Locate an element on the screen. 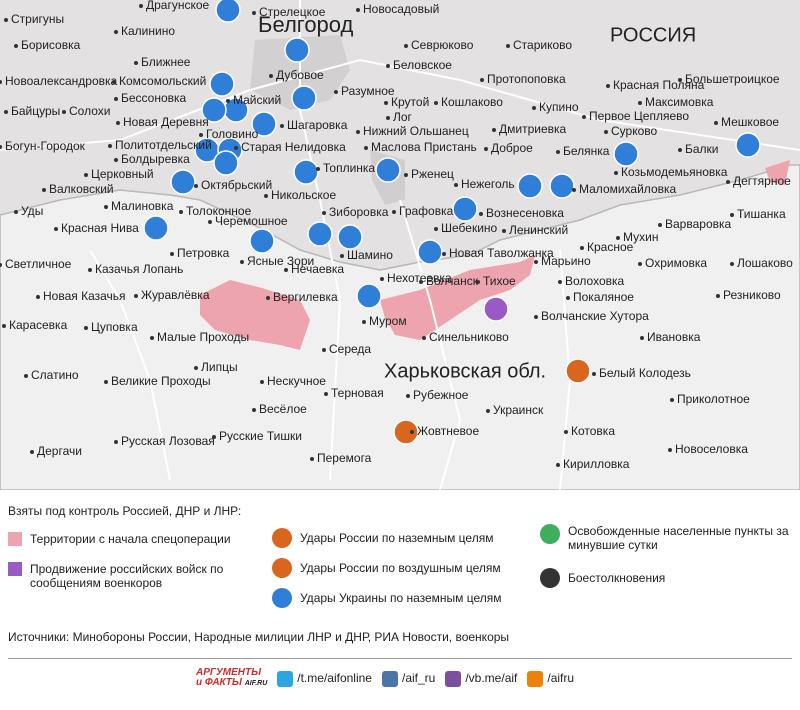 The height and width of the screenshot is (710, 800). place-label: Маслова Пристань is located at coordinates (424, 147).